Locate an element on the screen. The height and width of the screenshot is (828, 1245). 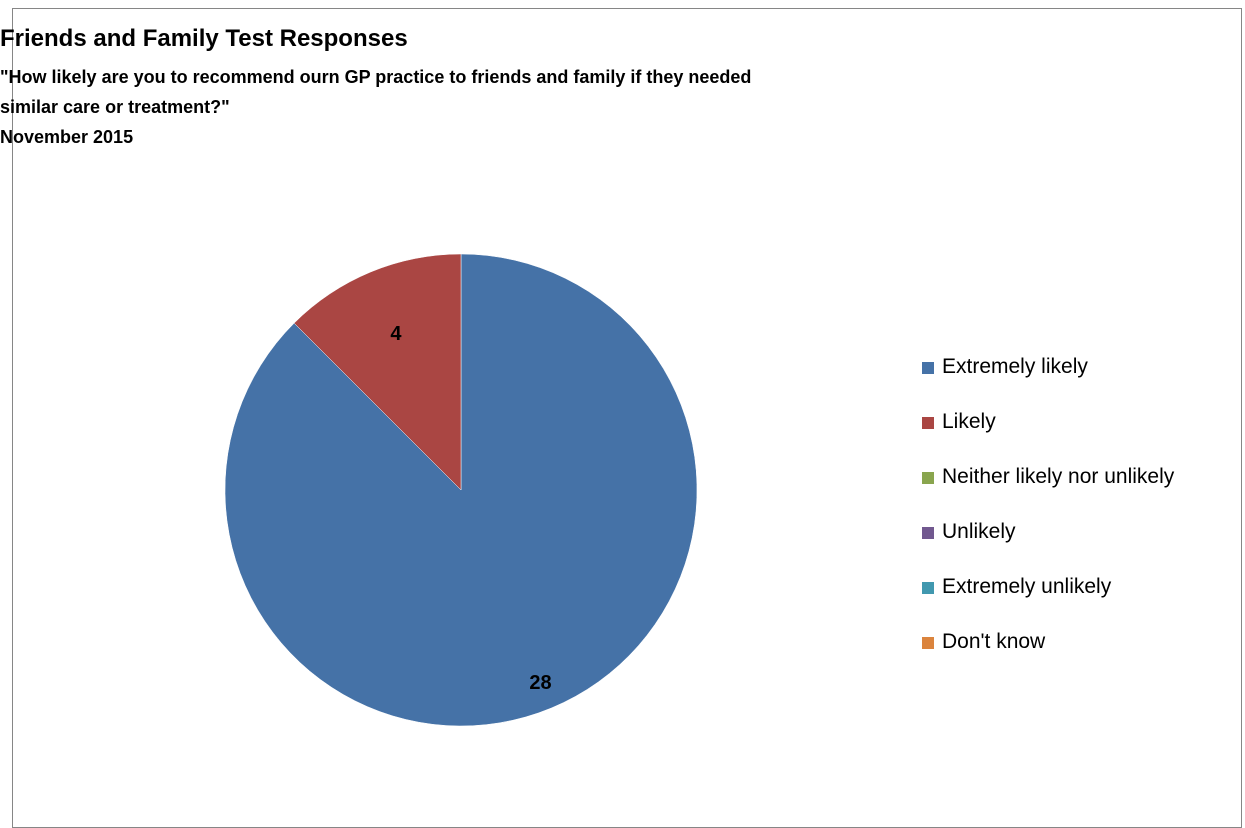
legend-label: Likely is located at coordinates (969, 421).